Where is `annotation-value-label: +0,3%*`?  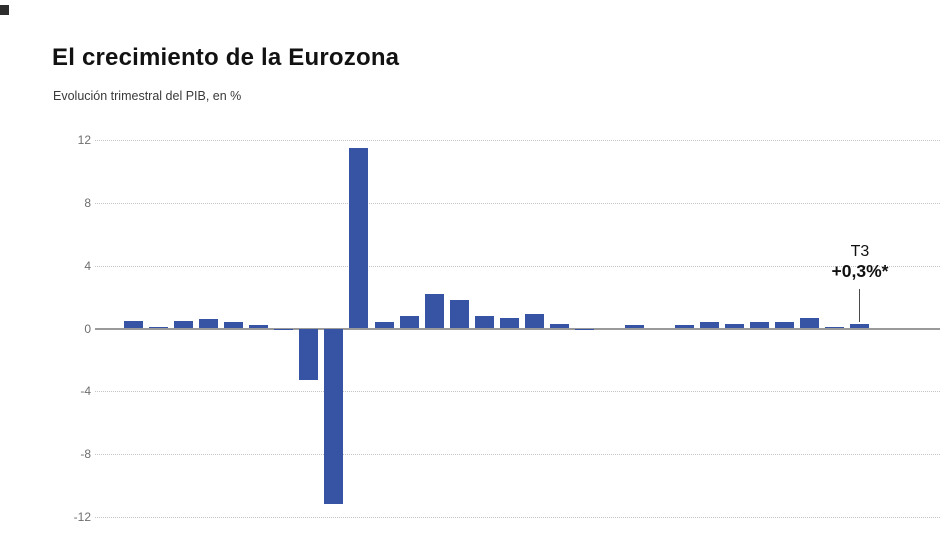
annotation-value-label: +0,3%* is located at coordinates (860, 271).